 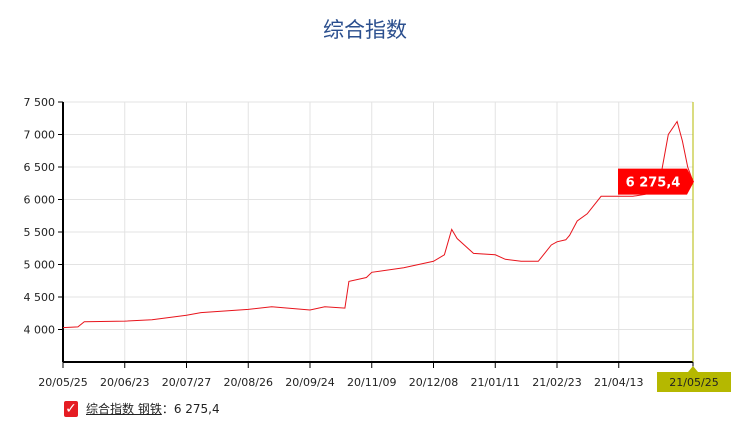 What do you see at coordinates (40, 200) in the screenshot?
I see `y-tick-label: 6 000` at bounding box center [40, 200].